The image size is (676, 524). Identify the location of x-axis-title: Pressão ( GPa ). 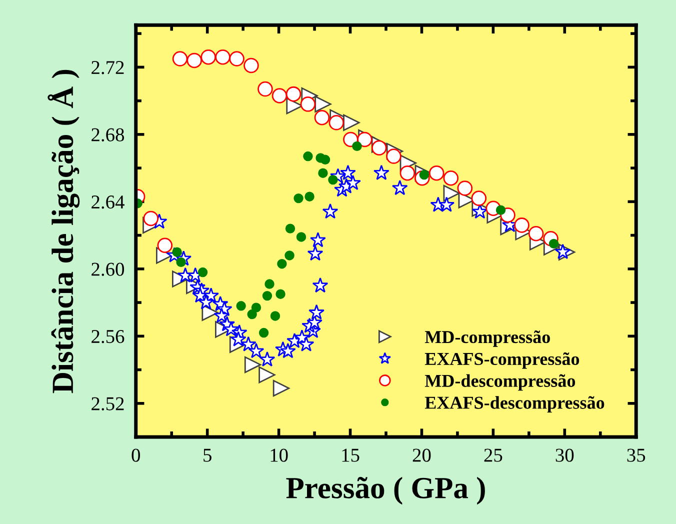
(385, 490).